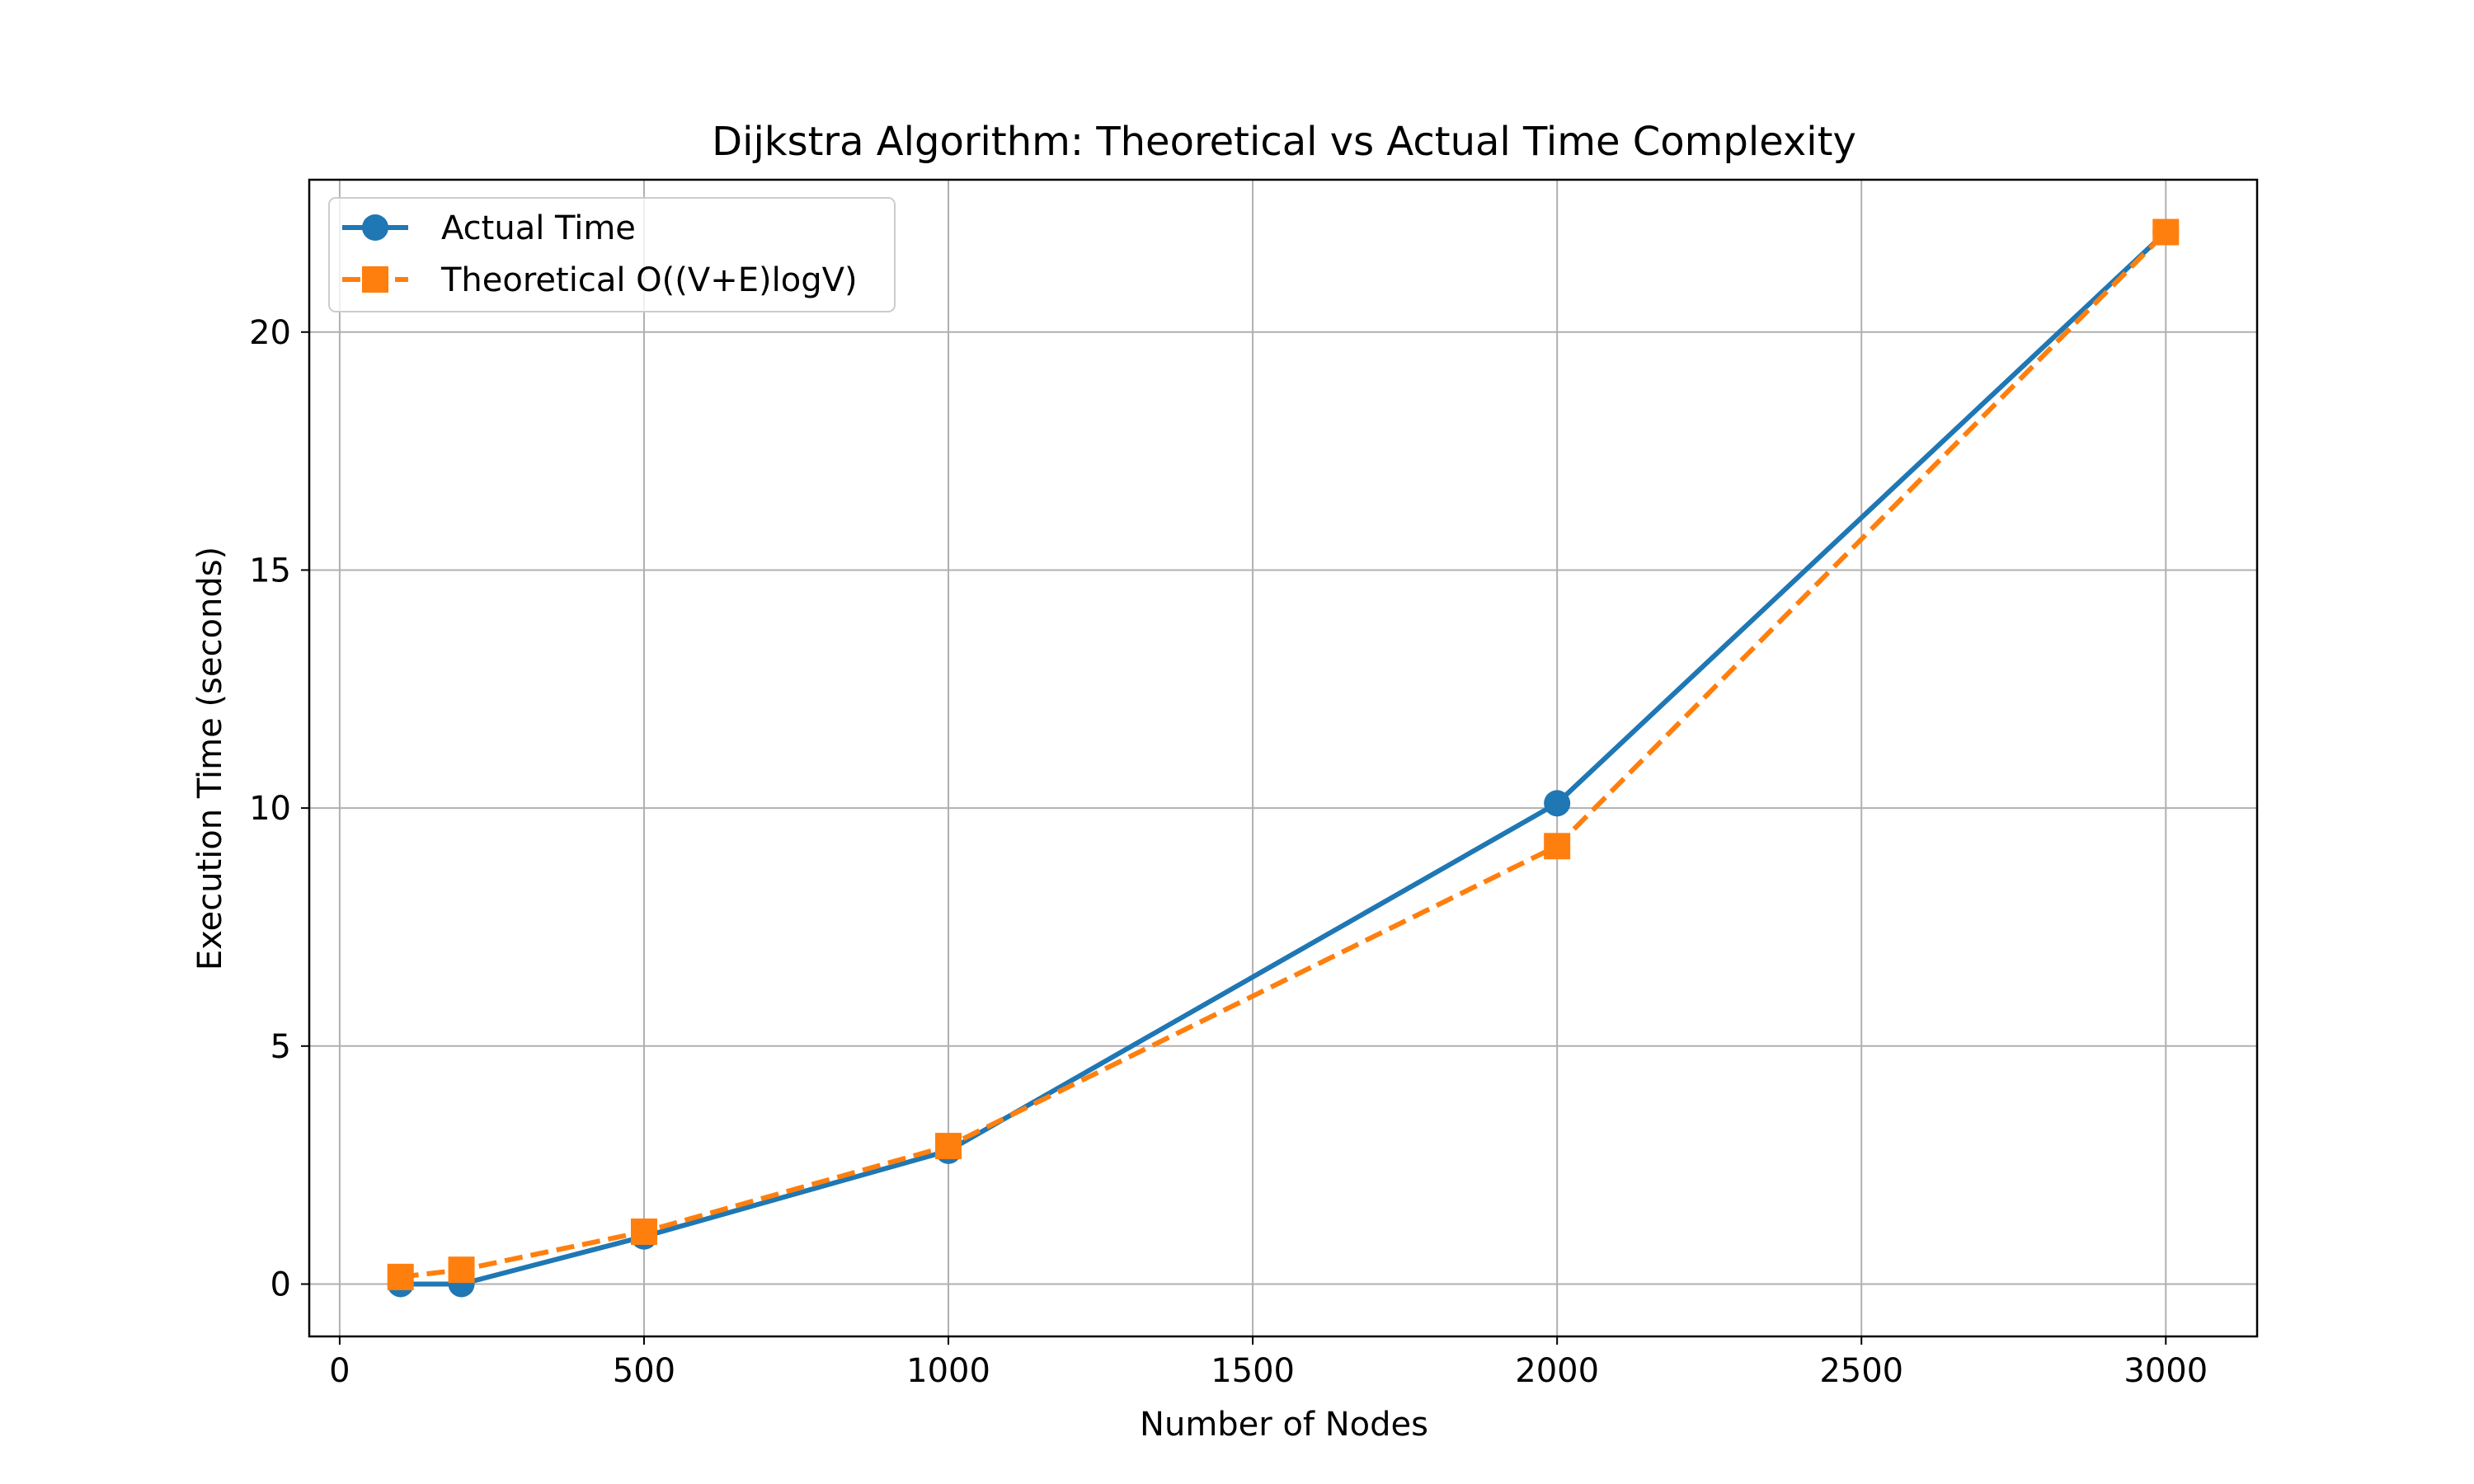 Image resolution: width=2474 pixels, height=1484 pixels. What do you see at coordinates (375, 279) in the screenshot?
I see `legend-marker-theoretical` at bounding box center [375, 279].